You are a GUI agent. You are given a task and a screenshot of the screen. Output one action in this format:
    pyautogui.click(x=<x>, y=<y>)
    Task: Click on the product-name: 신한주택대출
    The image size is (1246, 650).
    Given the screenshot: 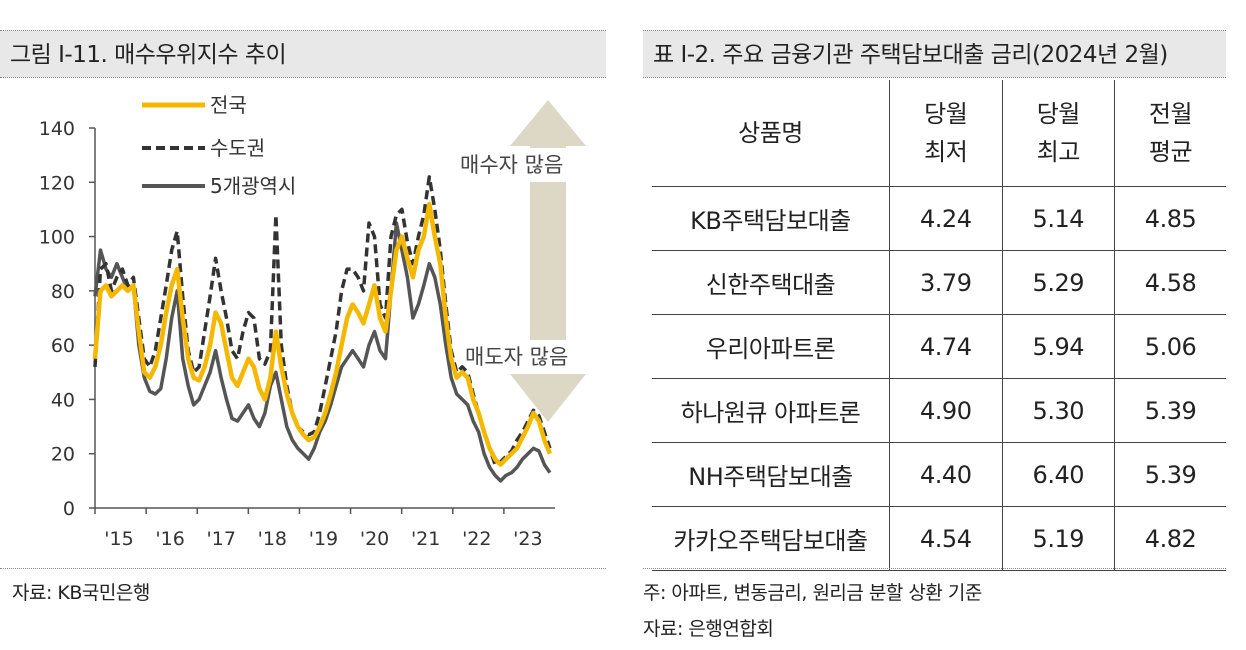 What is the action you would take?
    pyautogui.click(x=771, y=282)
    